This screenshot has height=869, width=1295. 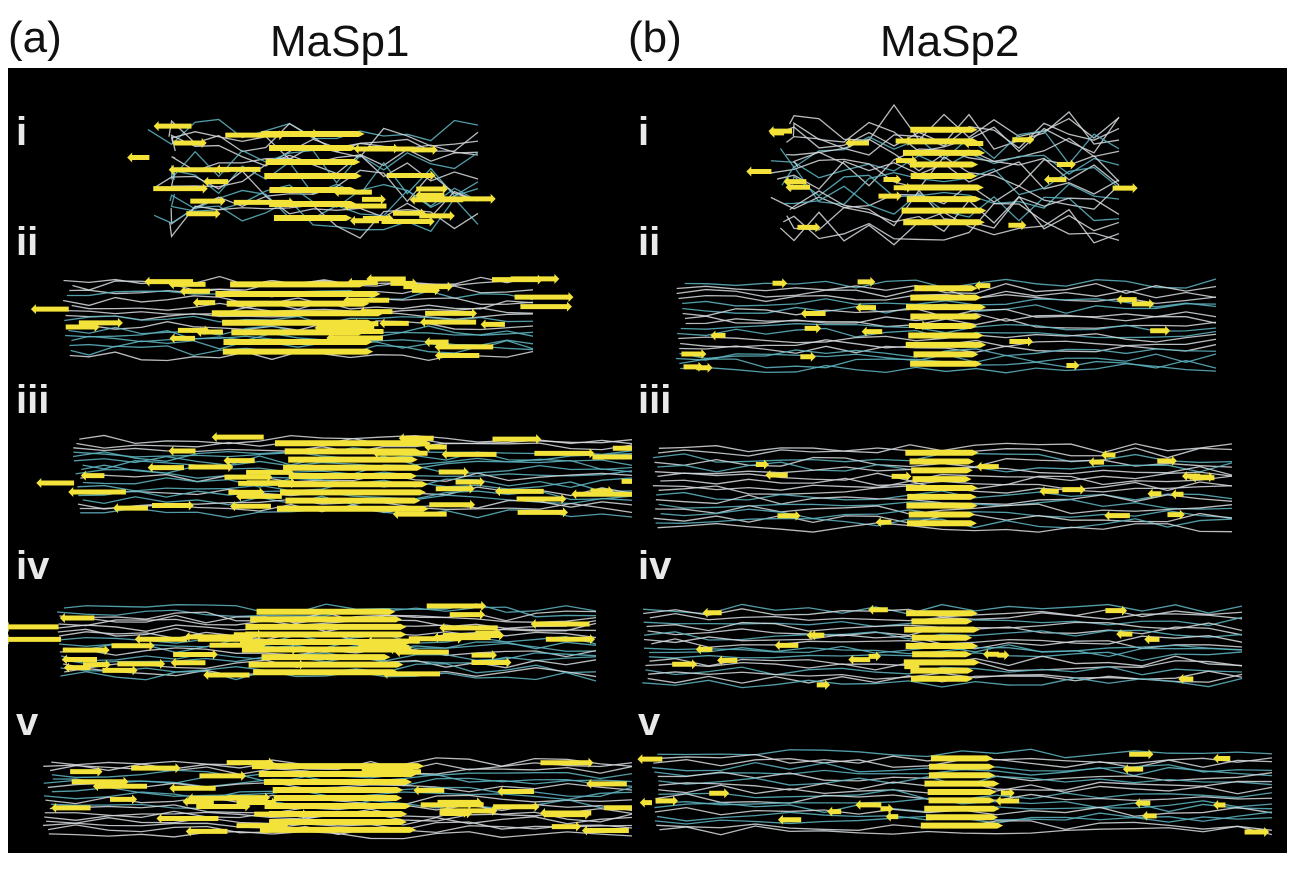 I want to click on stage-label-a-iv: iv, so click(x=33, y=566).